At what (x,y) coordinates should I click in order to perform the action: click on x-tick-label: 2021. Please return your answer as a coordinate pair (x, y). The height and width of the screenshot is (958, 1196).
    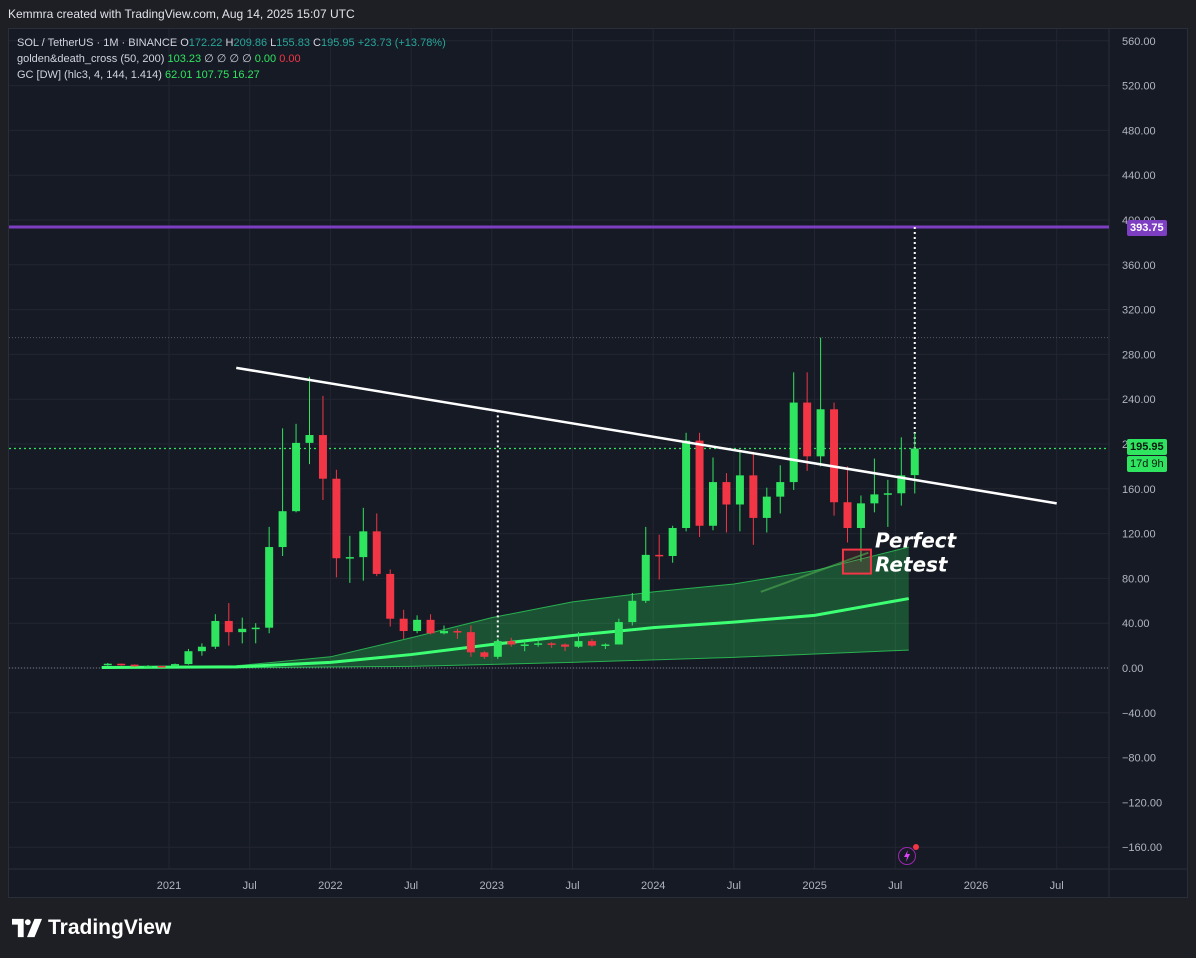
    Looking at the image, I should click on (169, 886).